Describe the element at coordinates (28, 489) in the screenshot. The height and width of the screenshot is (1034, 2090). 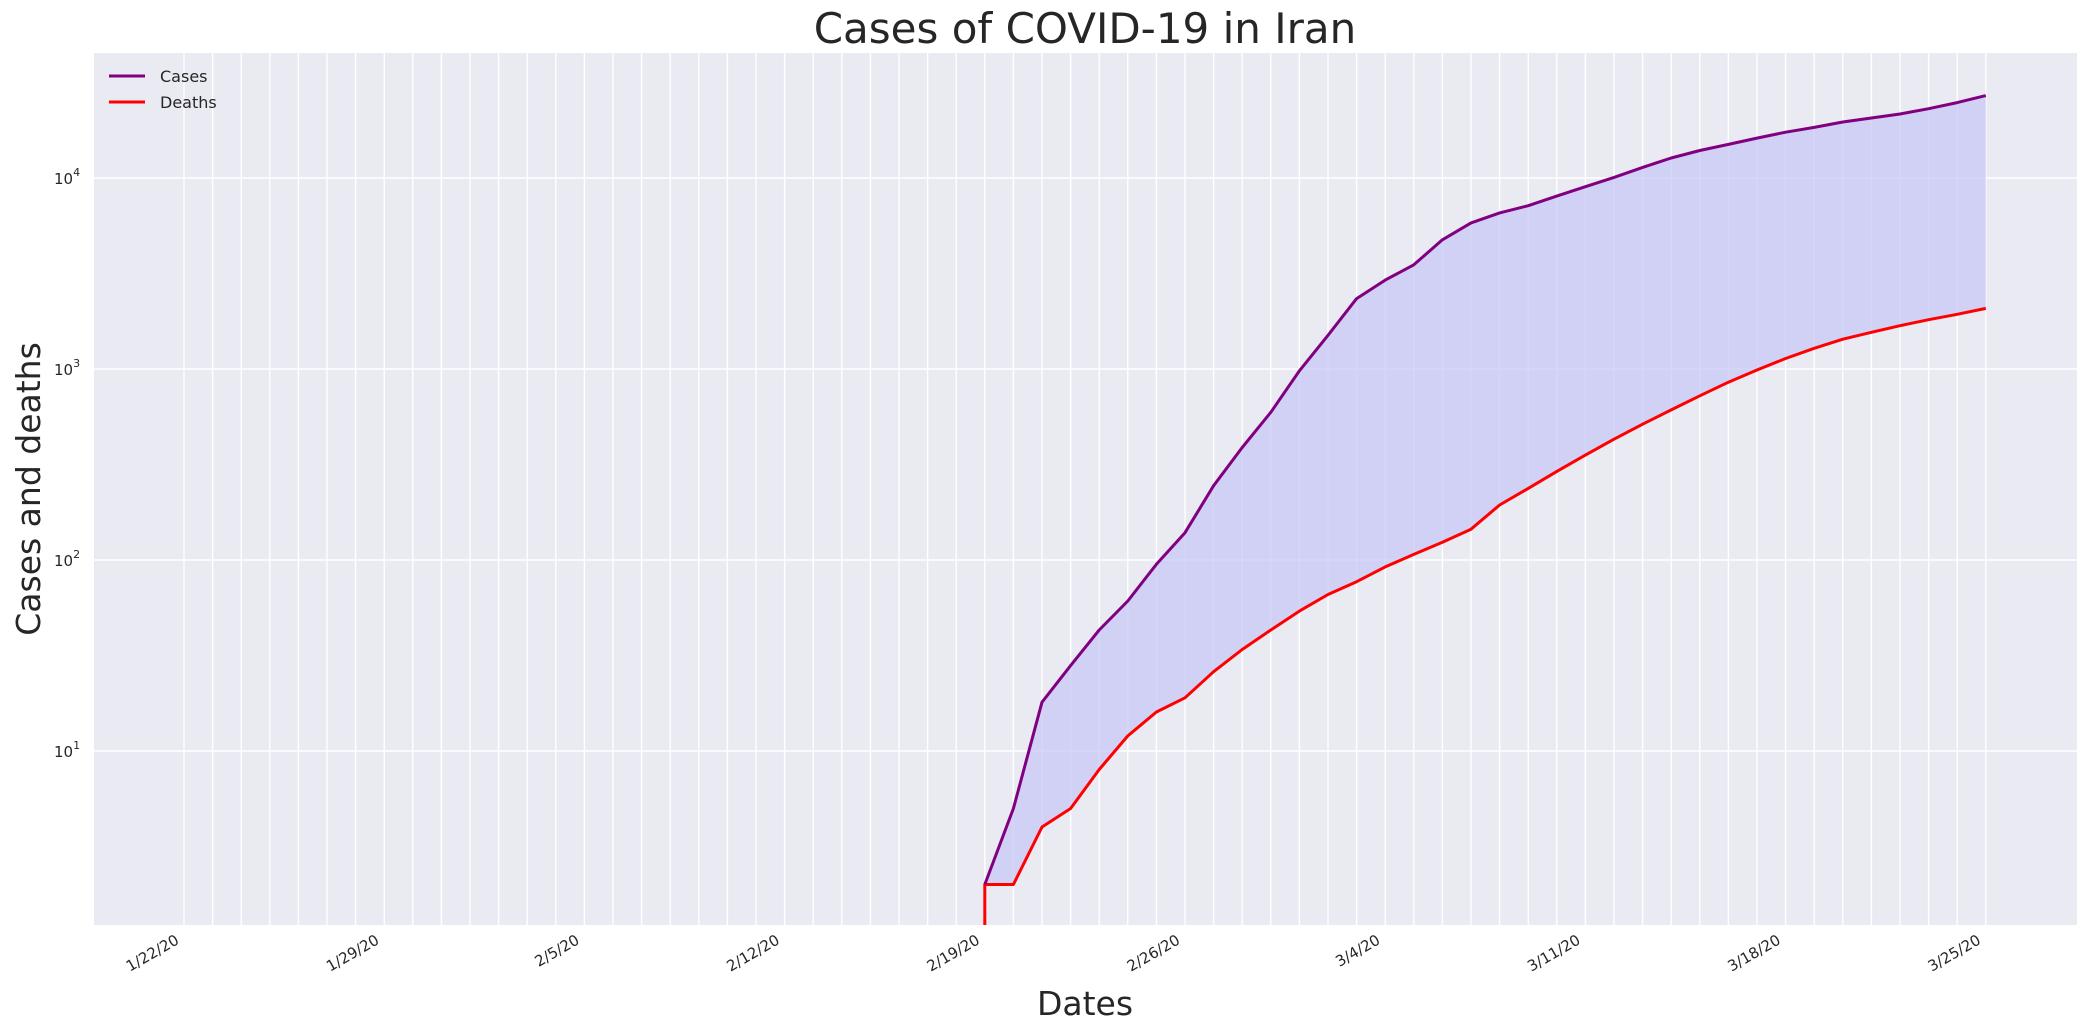
I see `y-axis-title: Cases and deaths` at that location.